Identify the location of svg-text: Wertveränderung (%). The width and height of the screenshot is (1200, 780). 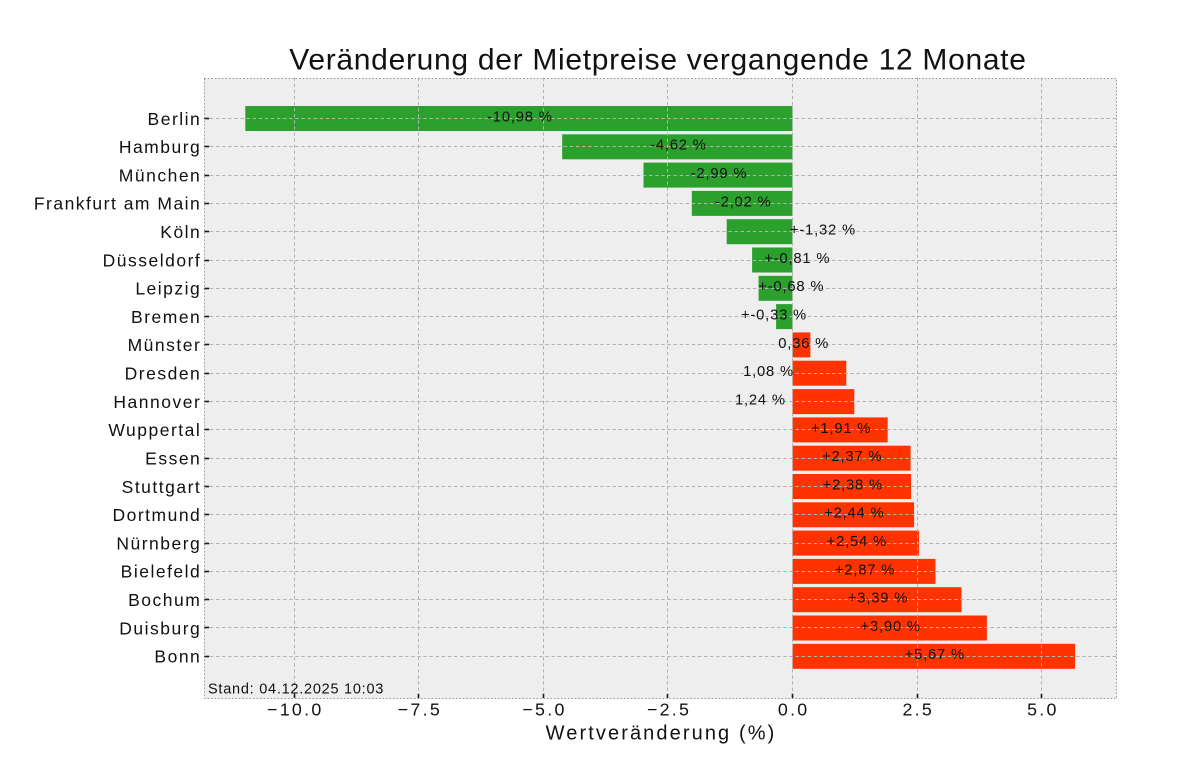
(661, 734).